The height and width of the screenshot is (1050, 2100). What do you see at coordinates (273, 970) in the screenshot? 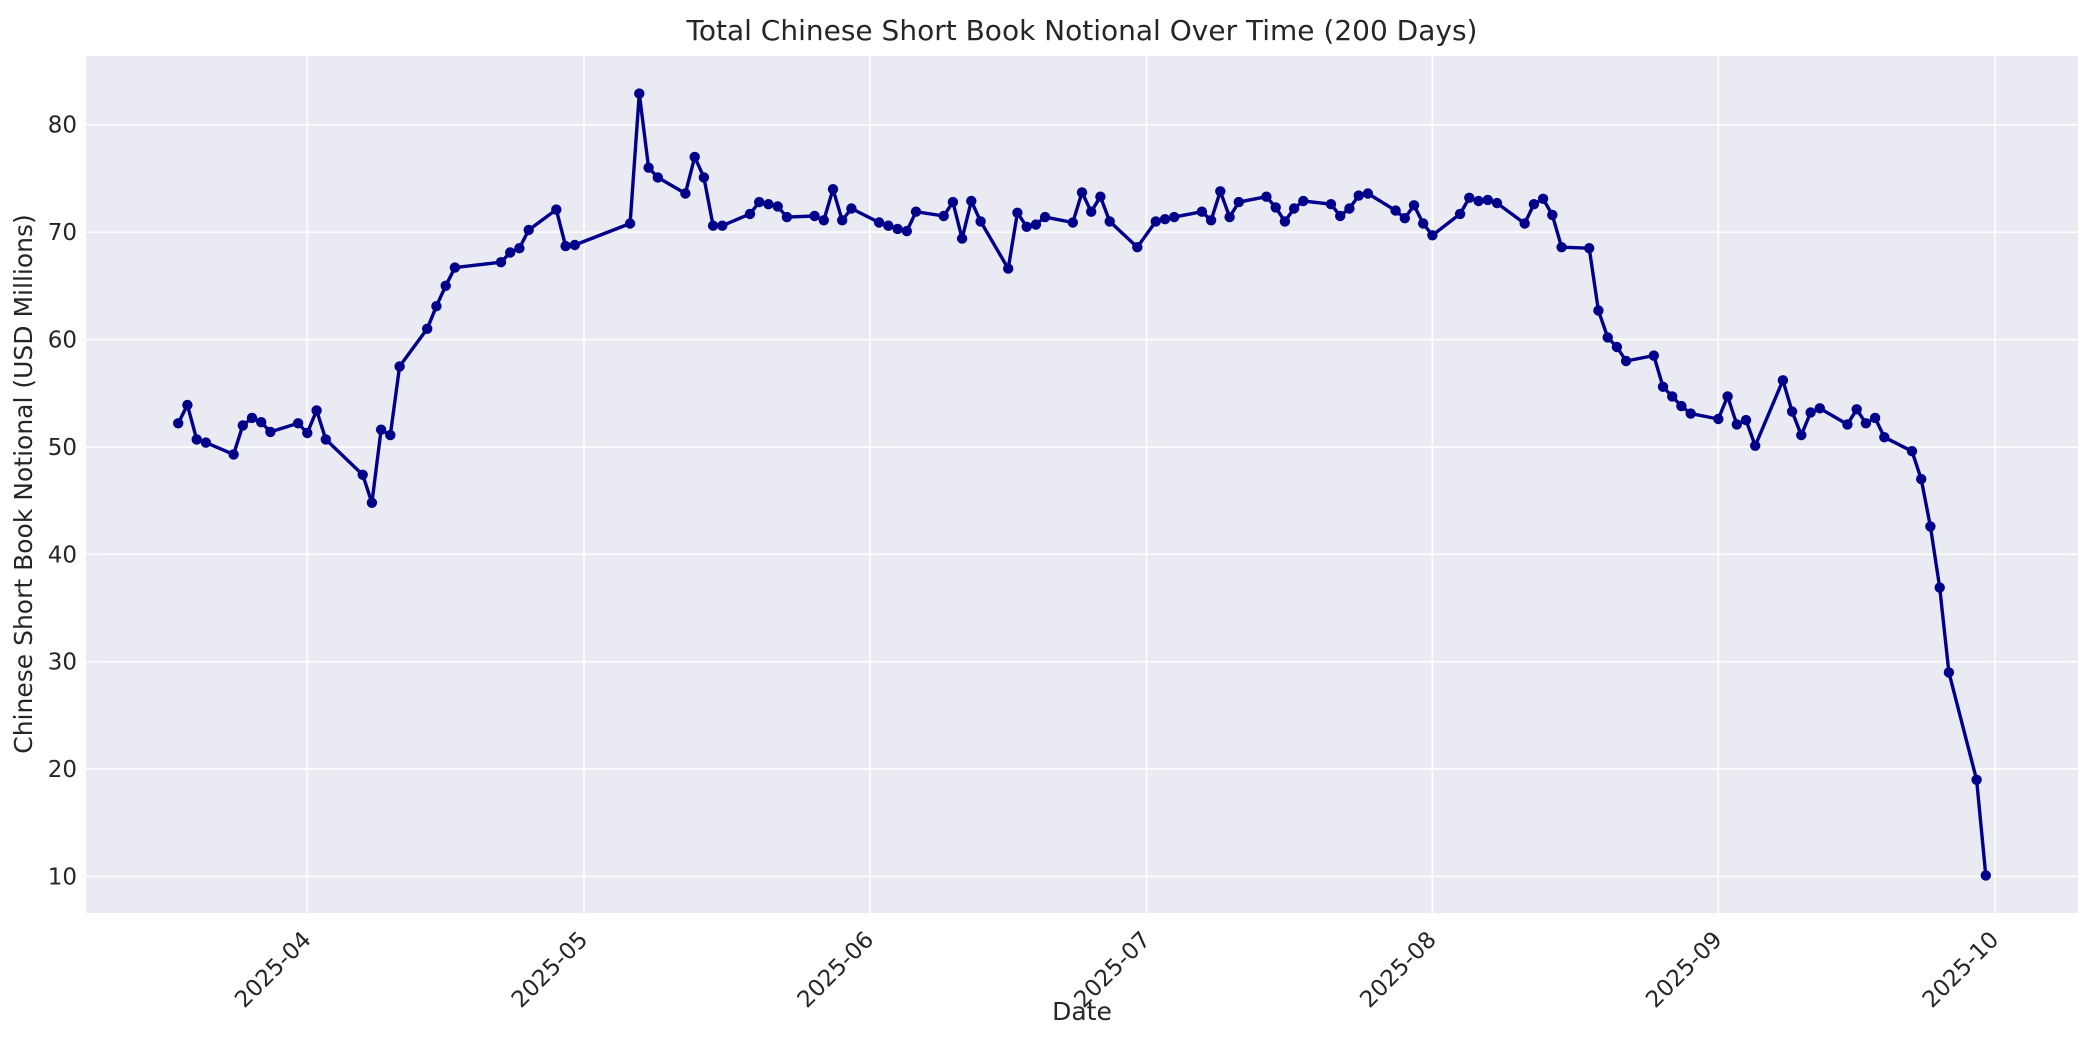
I see `x-tick-label: 2025-04` at bounding box center [273, 970].